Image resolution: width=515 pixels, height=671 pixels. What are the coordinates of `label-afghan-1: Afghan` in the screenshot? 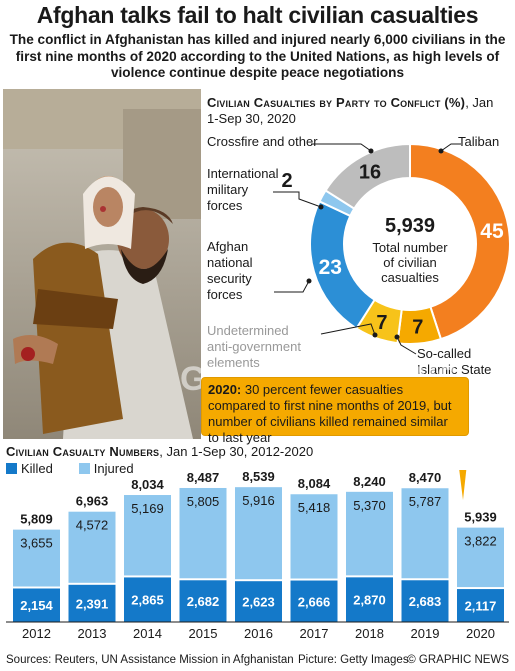 It's located at (228, 246).